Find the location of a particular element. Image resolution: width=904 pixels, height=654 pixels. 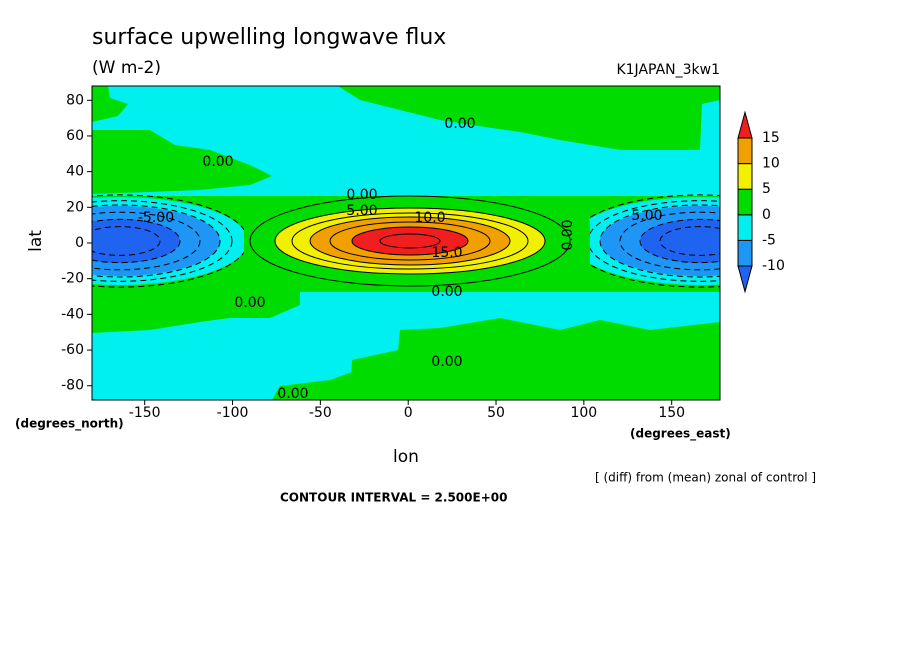

y-tick-label: -80 is located at coordinates (72, 386).